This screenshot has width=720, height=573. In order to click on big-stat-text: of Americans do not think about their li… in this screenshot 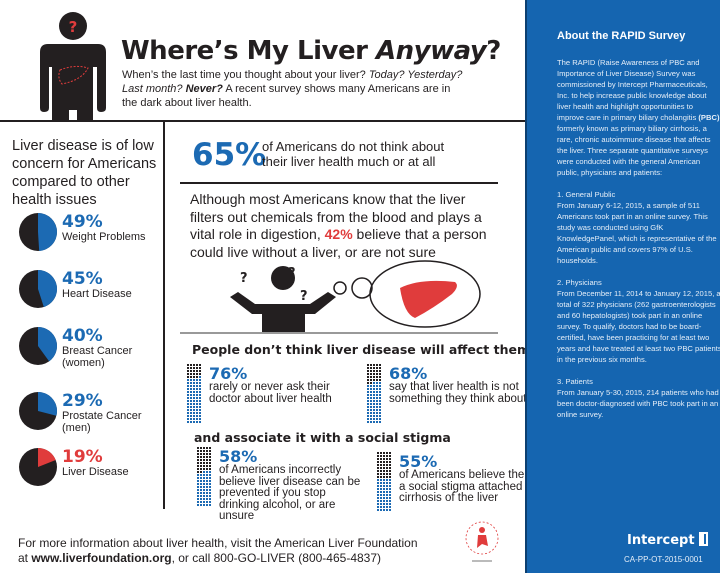, I will do `click(353, 154)`.